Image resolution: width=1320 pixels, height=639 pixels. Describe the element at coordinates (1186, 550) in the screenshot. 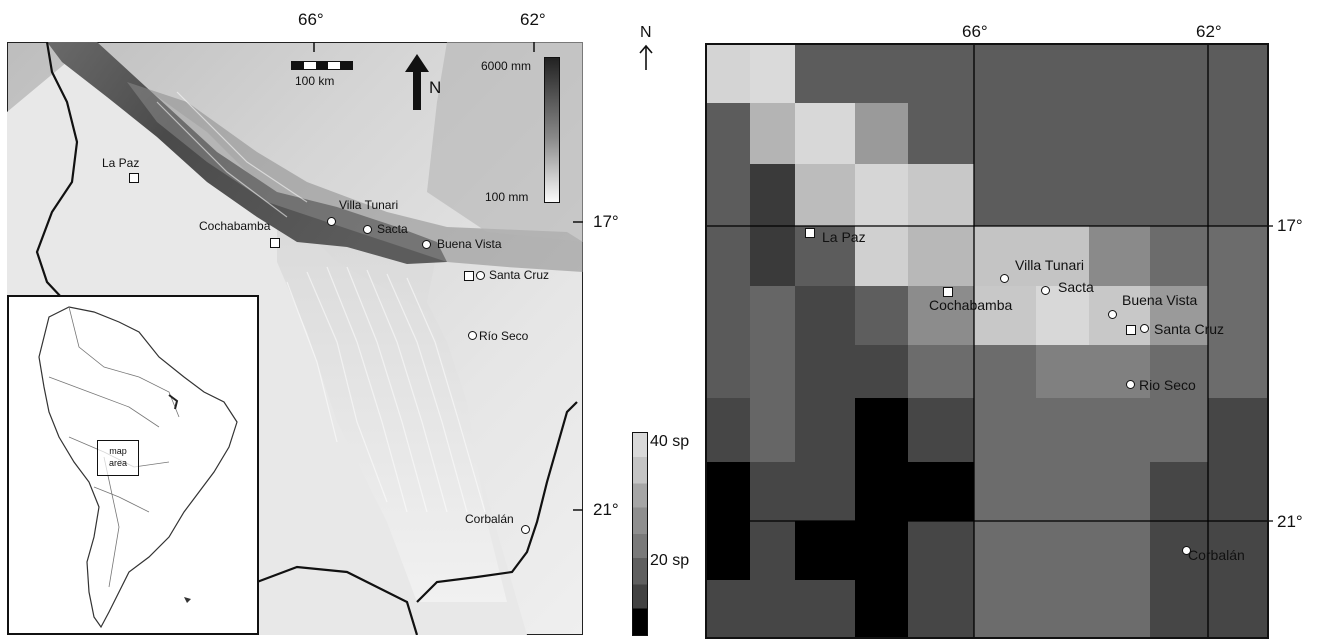

I see `r-marker-corbalan` at that location.